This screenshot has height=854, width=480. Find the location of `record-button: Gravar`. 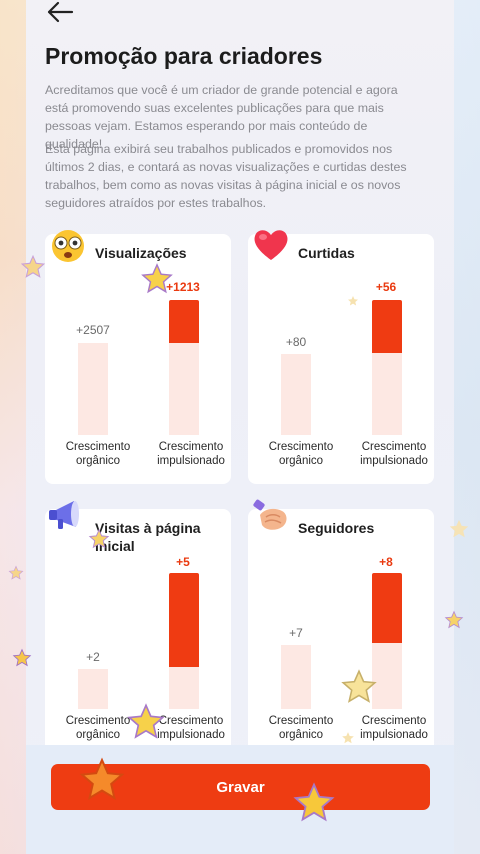

record-button: Gravar is located at coordinates (240, 787).